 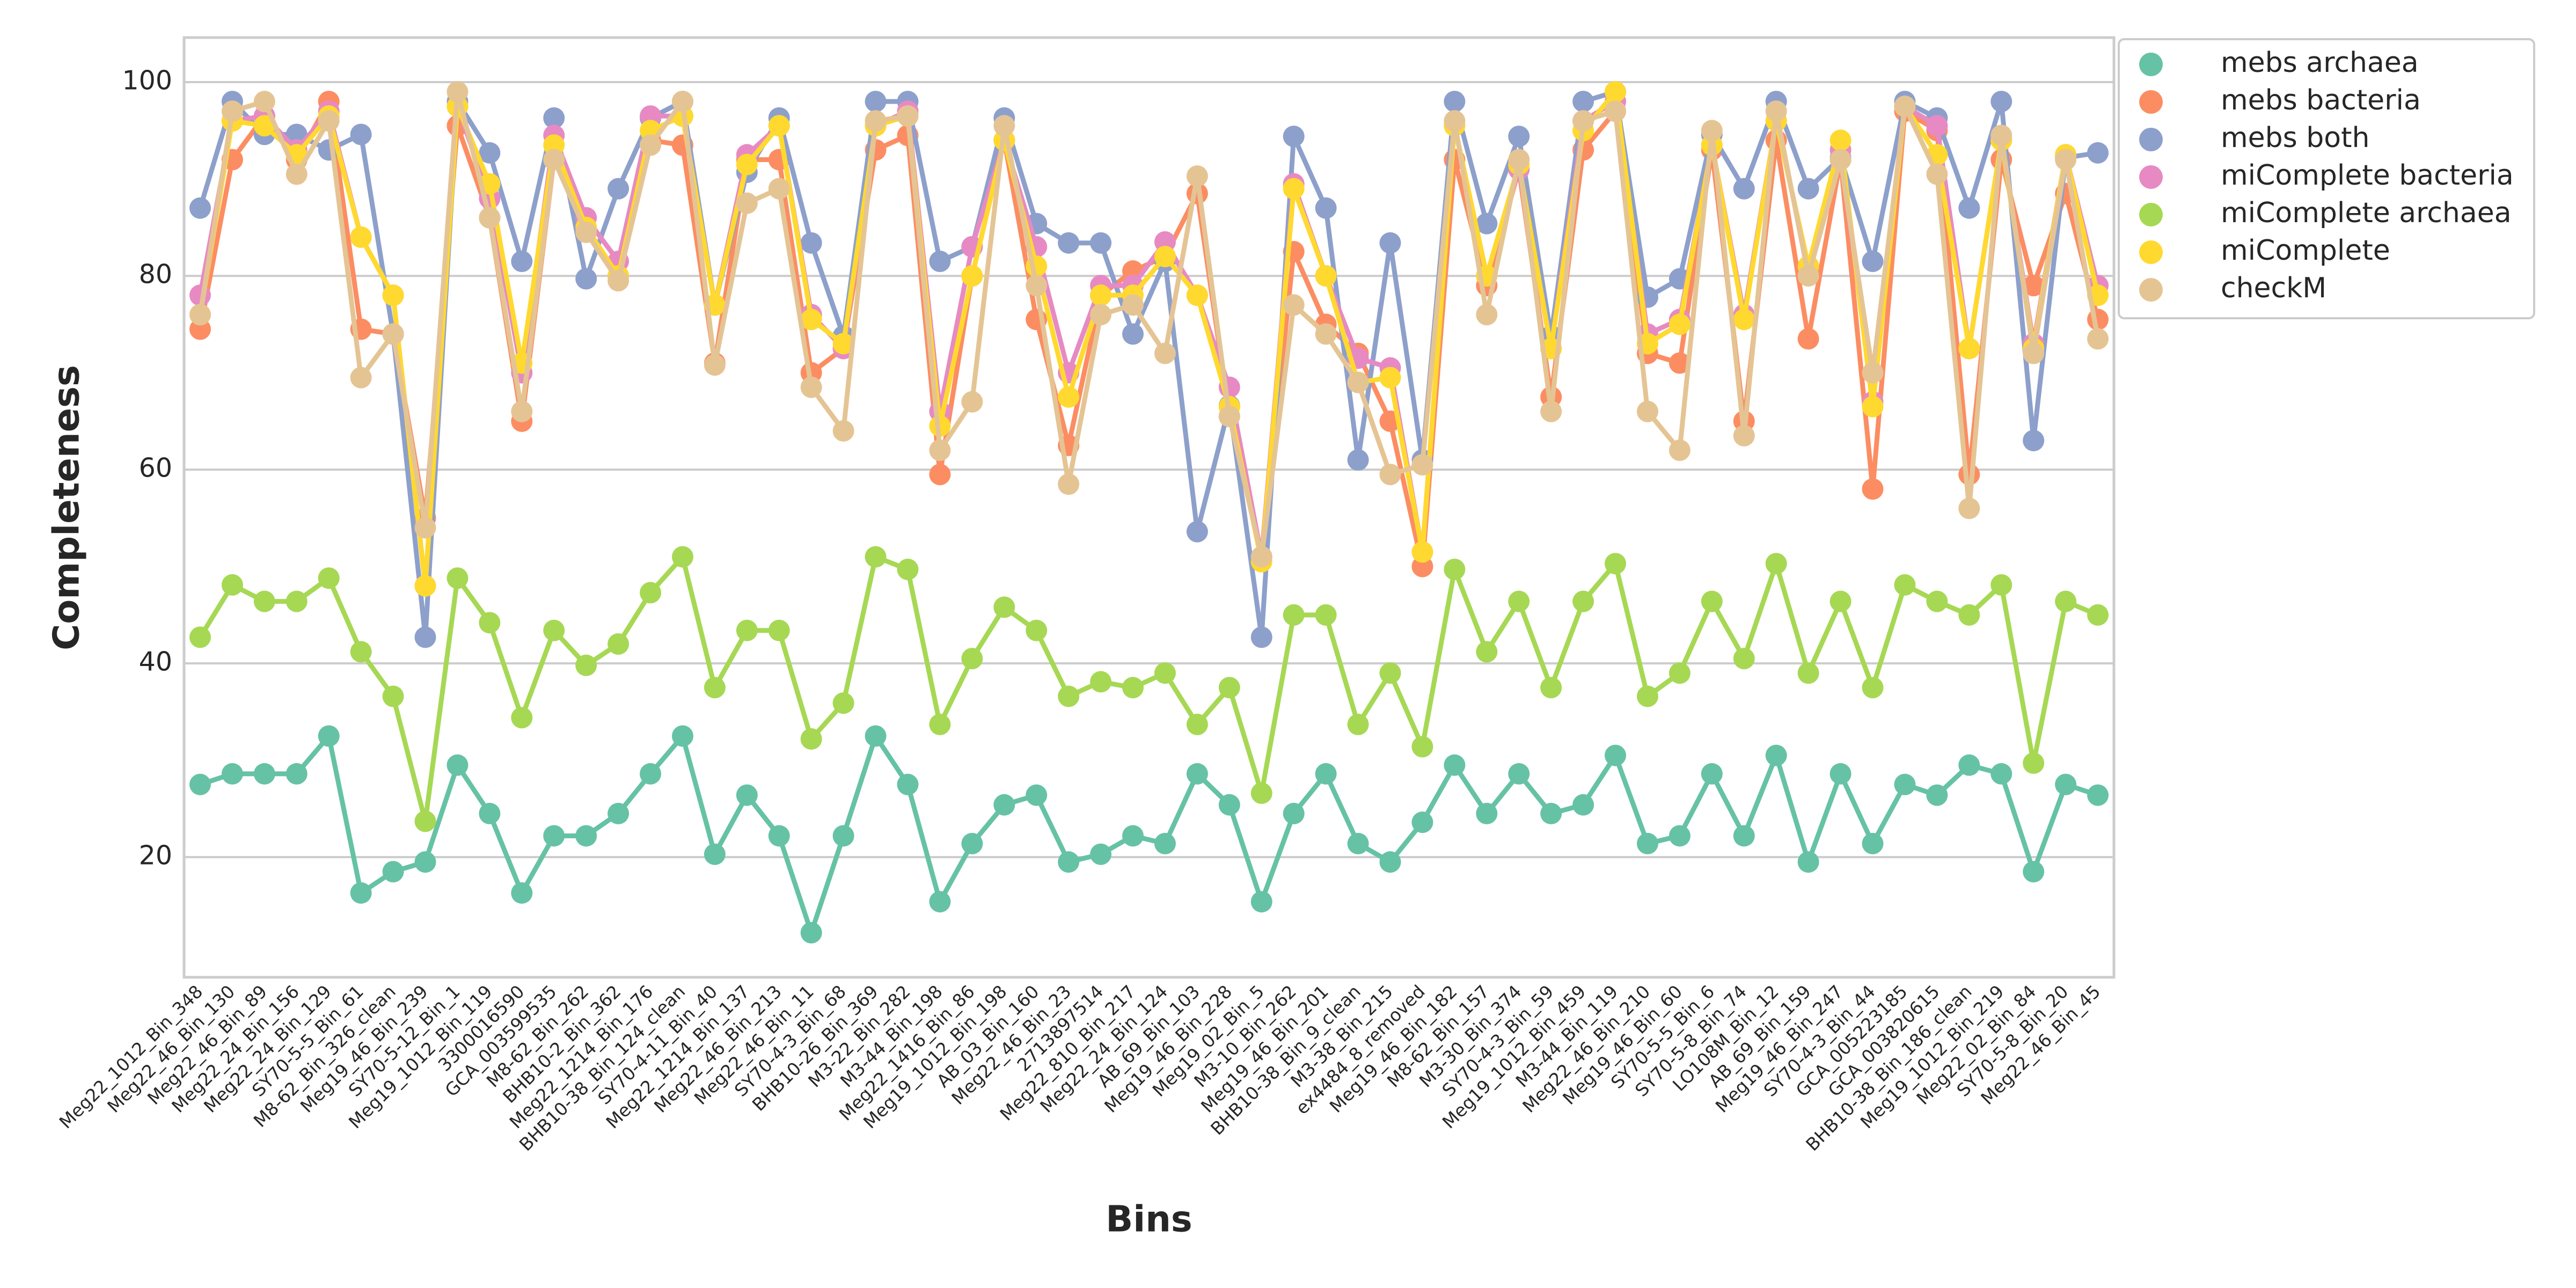 What do you see at coordinates (155, 274) in the screenshot?
I see `y-tick-label: 80` at bounding box center [155, 274].